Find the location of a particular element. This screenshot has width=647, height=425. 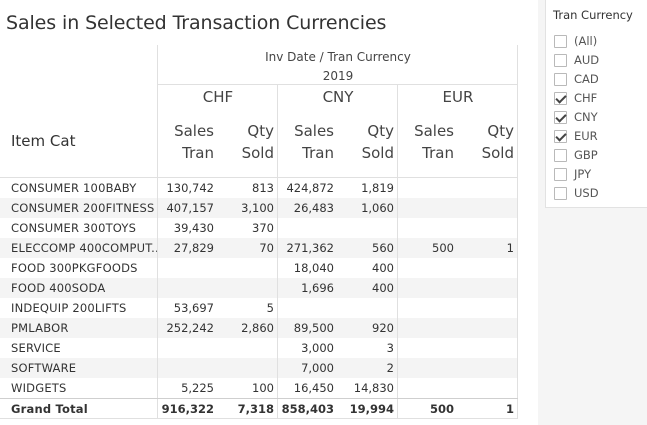

row-header-item-cat: Item Cat is located at coordinates (43, 141).